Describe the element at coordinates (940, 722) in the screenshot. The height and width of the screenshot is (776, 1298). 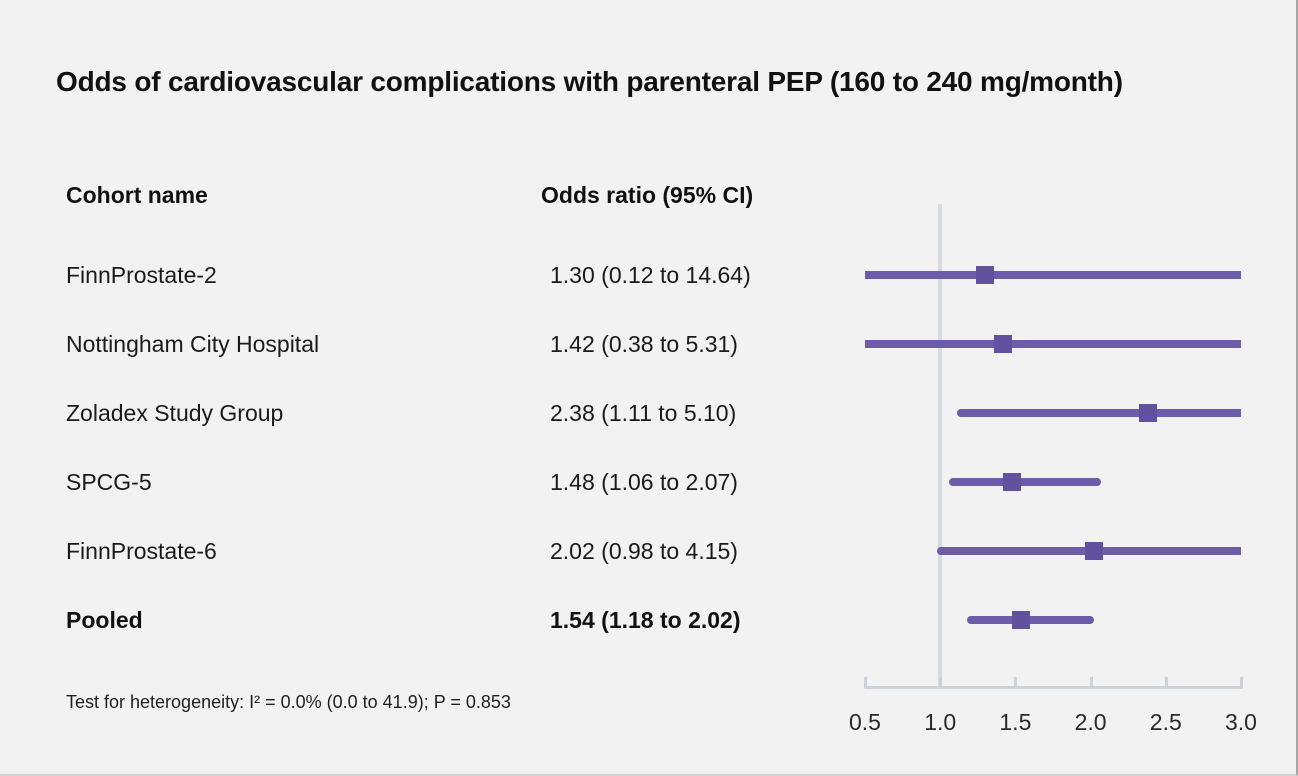
I see `x-axis-tick-label: 1.0` at that location.